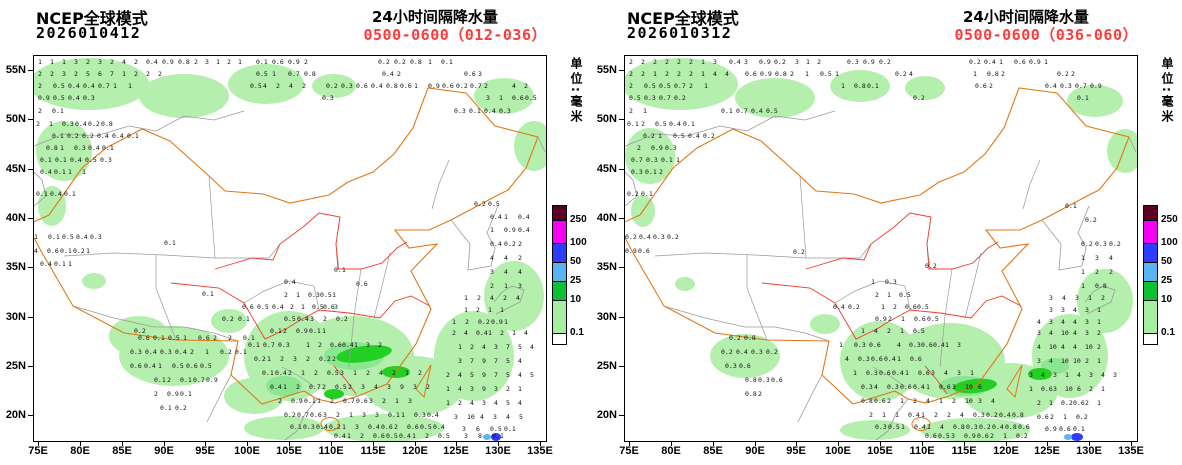 Image resolution: width=1182 pixels, height=465 pixels. What do you see at coordinates (205, 451) in the screenshot?
I see `lon-tick-label: 95E` at bounding box center [205, 451].